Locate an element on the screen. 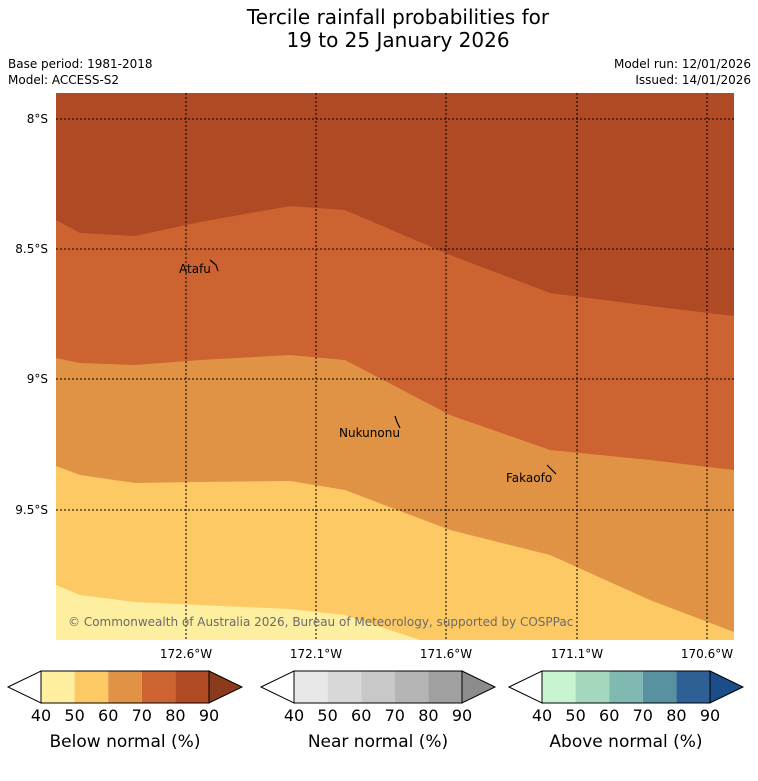  lat-label-9: 9°S is located at coordinates (37, 379).